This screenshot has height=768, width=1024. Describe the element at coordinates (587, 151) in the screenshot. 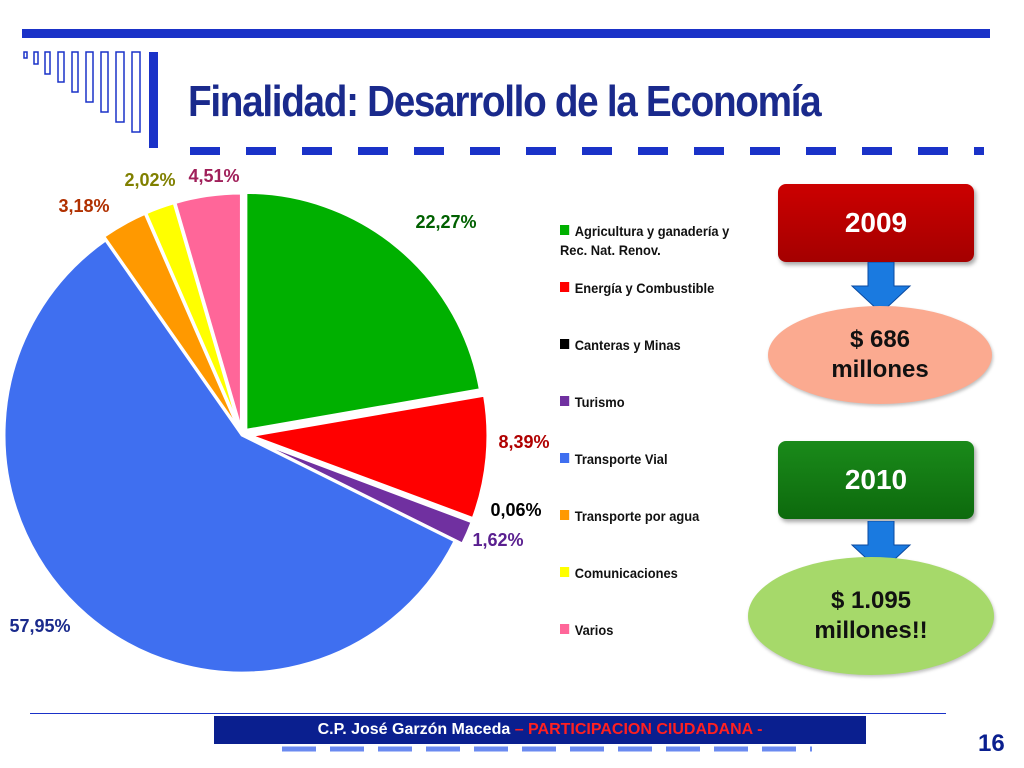

I see `dashed-rule` at that location.